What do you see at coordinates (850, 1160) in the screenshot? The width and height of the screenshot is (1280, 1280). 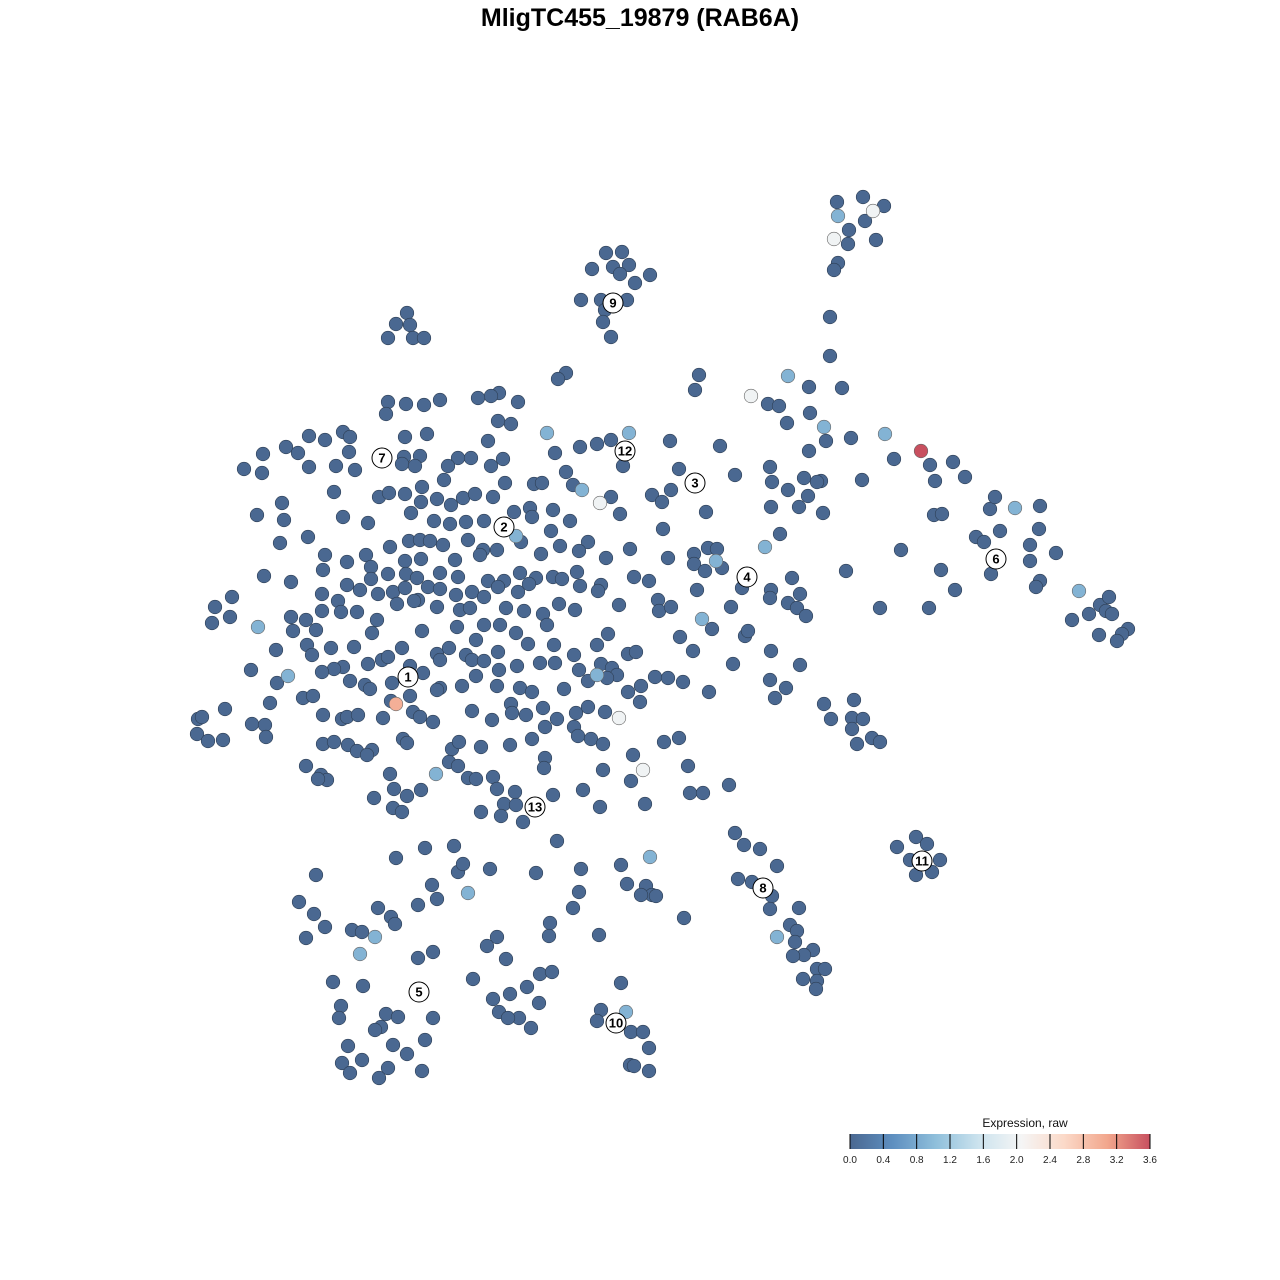 I see `legend-tick-label: 0.0` at bounding box center [850, 1160].